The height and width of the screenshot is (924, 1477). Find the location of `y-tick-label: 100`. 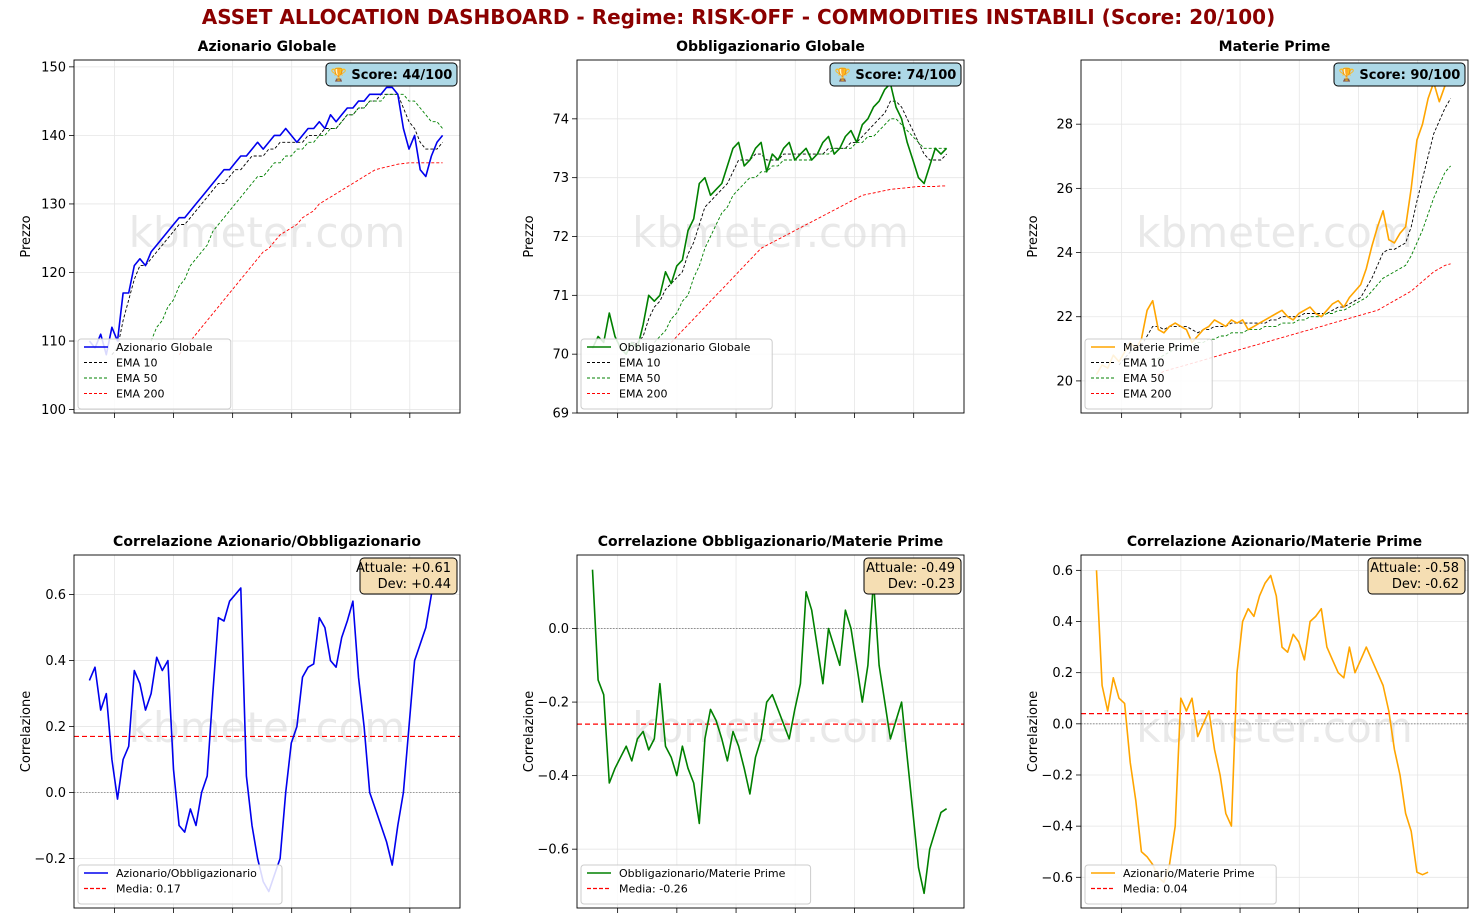

y-tick-label: 100 is located at coordinates (53, 410).